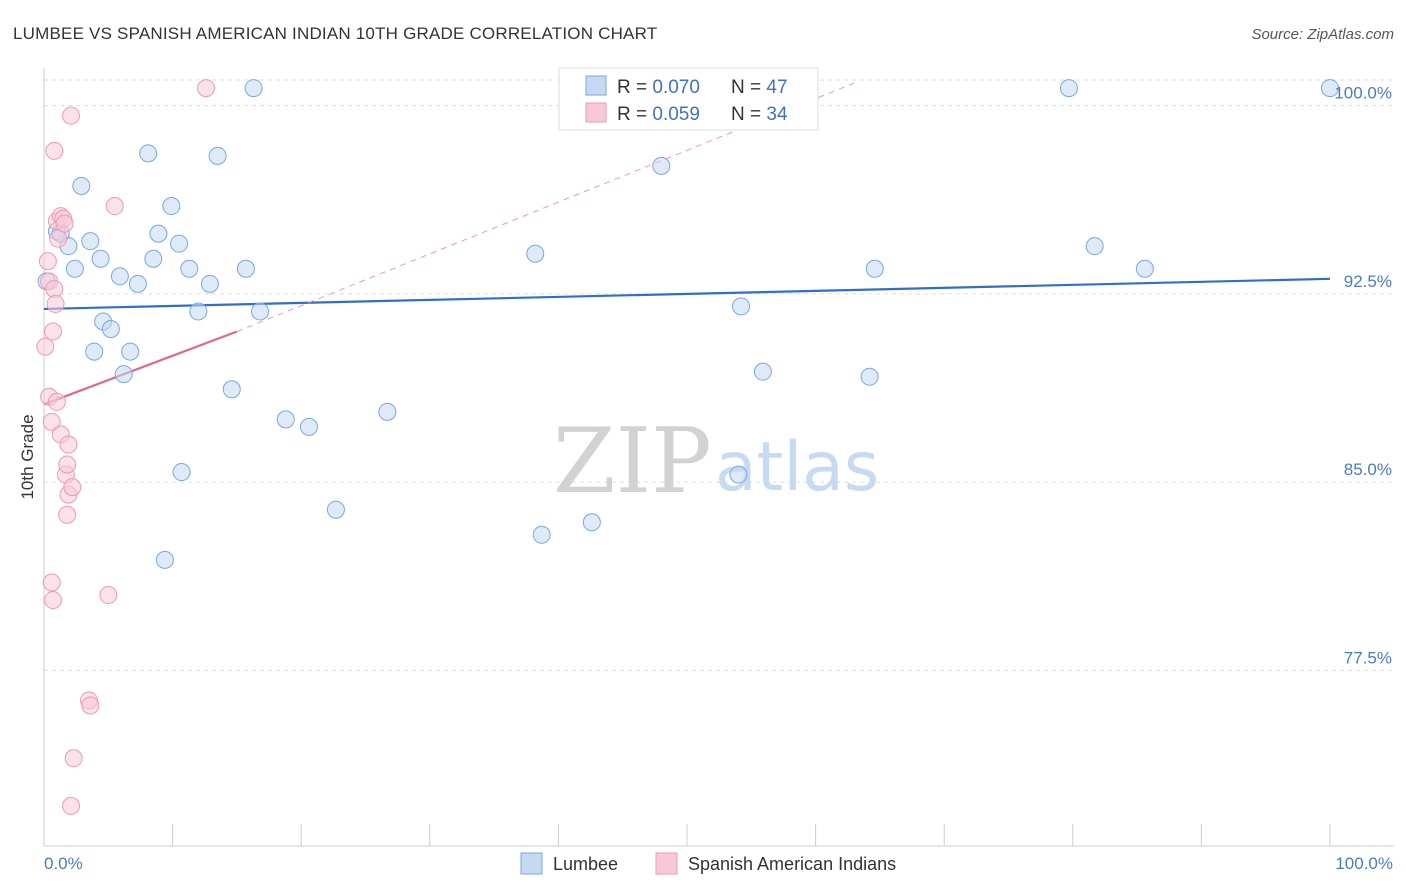 This screenshot has width=1406, height=892. Describe the element at coordinates (666, 863) in the screenshot. I see `series-legend-swatch-spanish` at that location.